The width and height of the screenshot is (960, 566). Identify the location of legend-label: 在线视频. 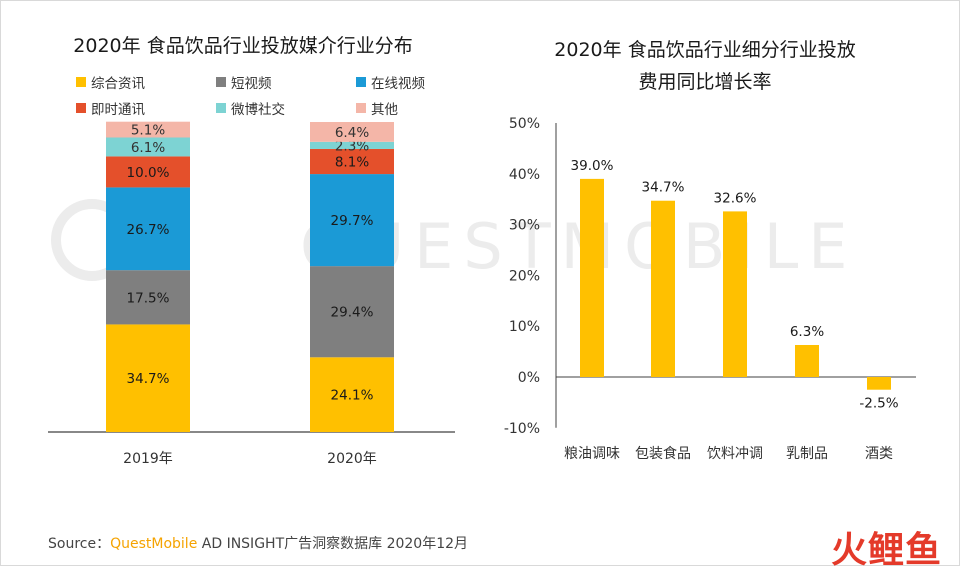
(398, 84).